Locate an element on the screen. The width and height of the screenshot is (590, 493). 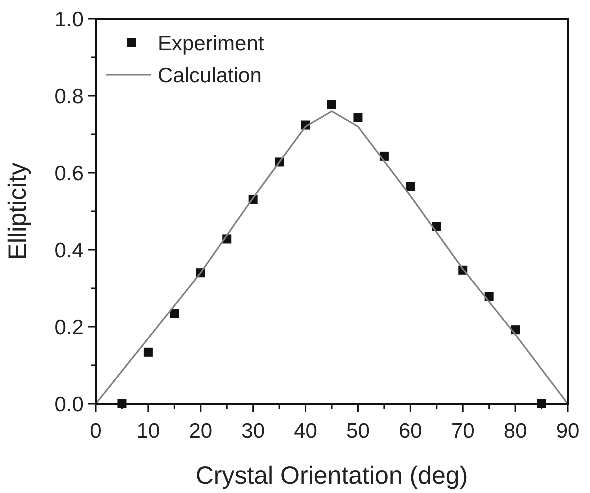
y-tick-label: 0.6 is located at coordinates (69, 174).